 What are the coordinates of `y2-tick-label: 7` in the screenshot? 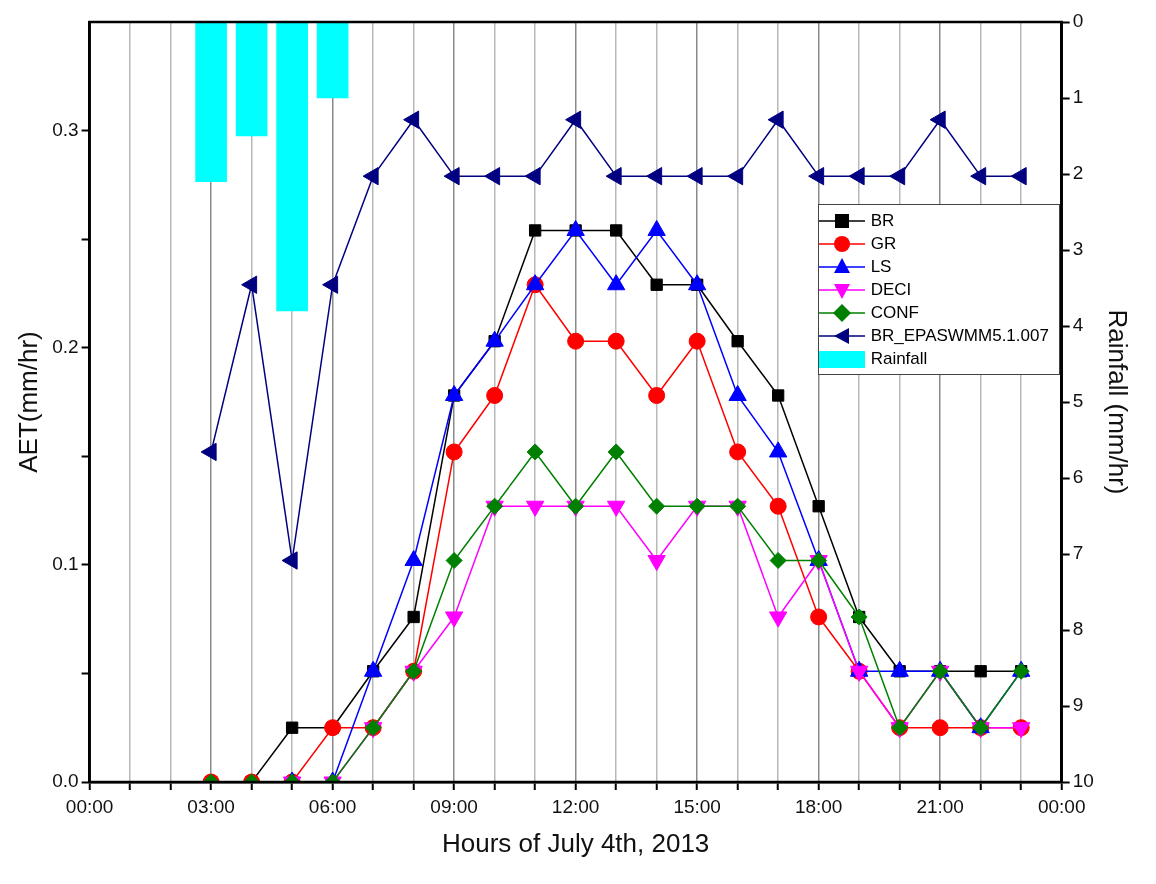 It's located at (1078, 553).